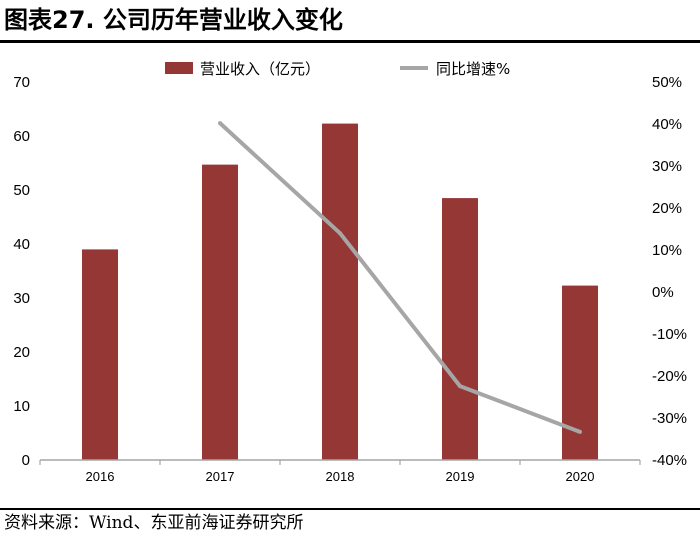 The image size is (700, 536). What do you see at coordinates (669, 376) in the screenshot?
I see `right-tick-label: -20%` at bounding box center [669, 376].